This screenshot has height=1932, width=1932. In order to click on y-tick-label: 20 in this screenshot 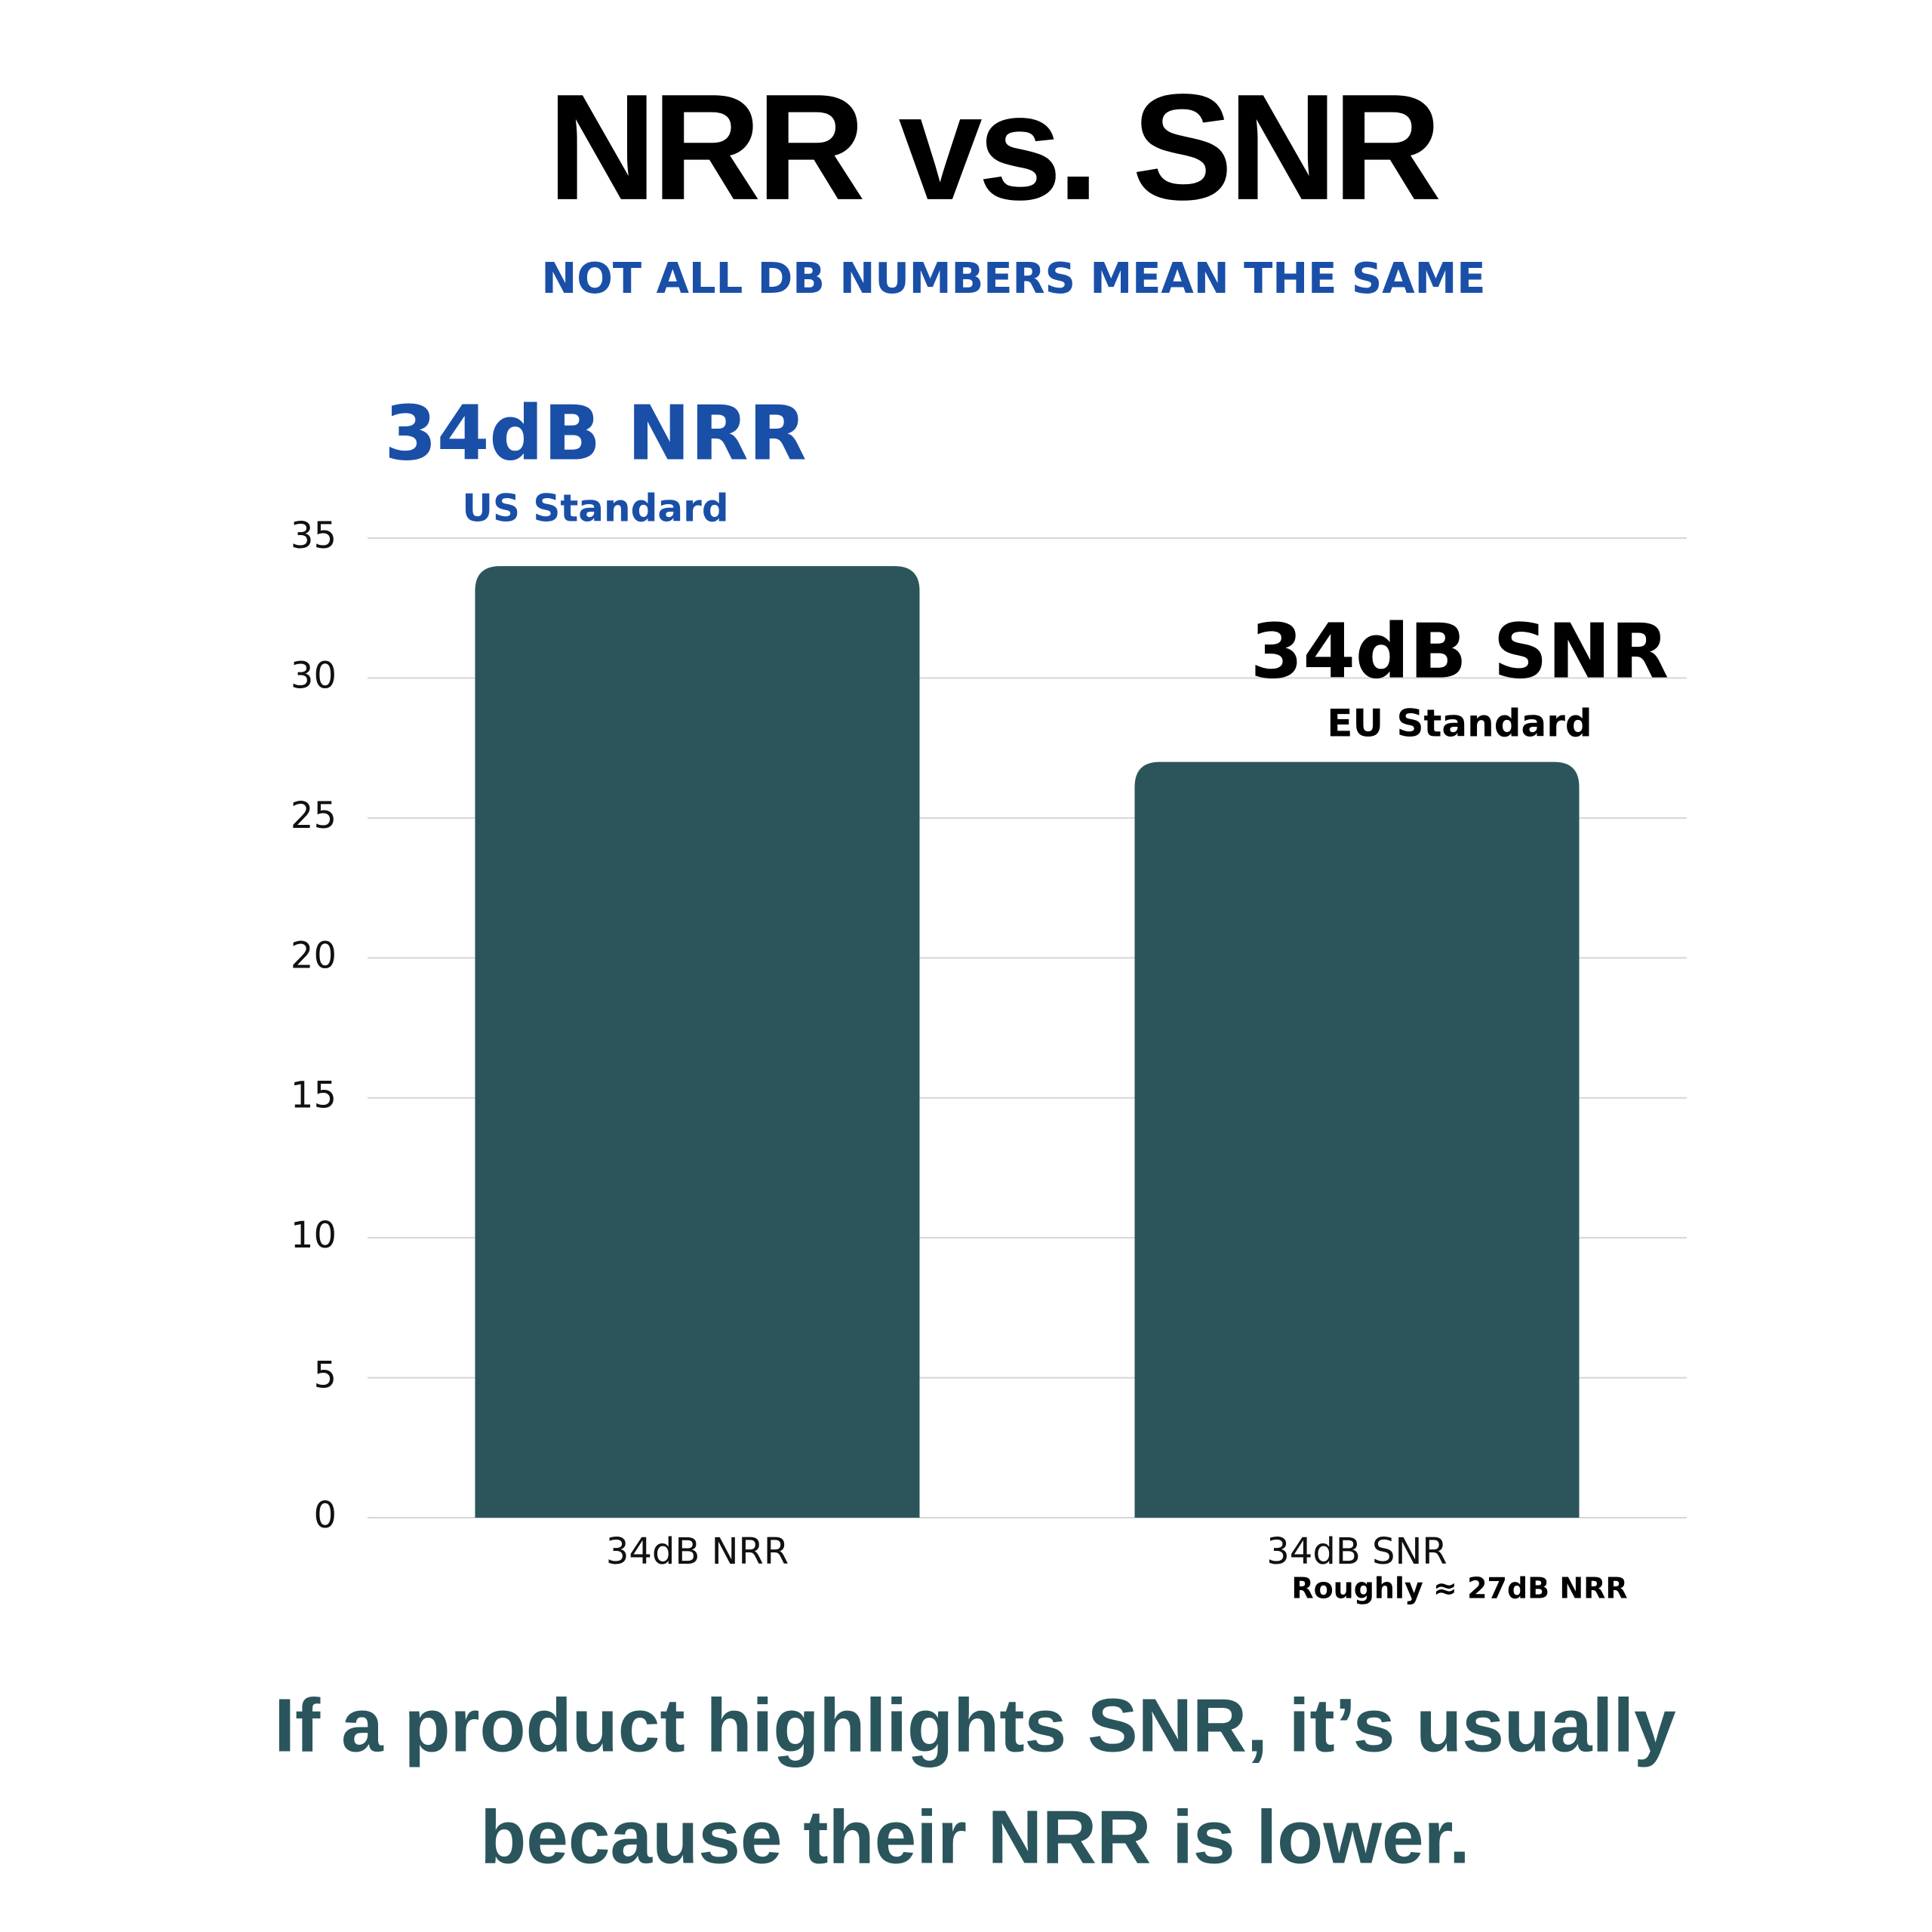, I will do `click(314, 955)`.